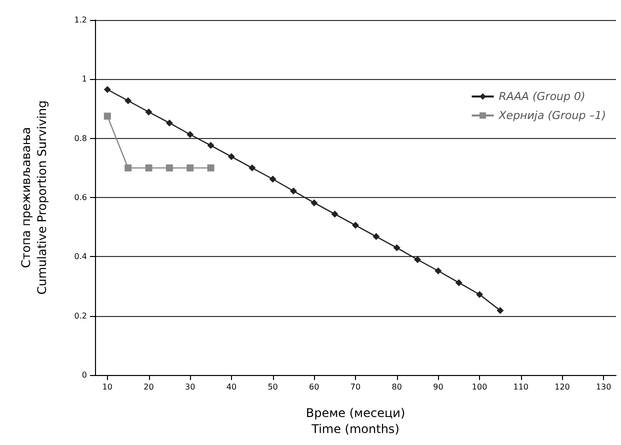 This screenshot has height=445, width=621. What do you see at coordinates (231, 387) in the screenshot?
I see `x-tick-label: 40` at bounding box center [231, 387].